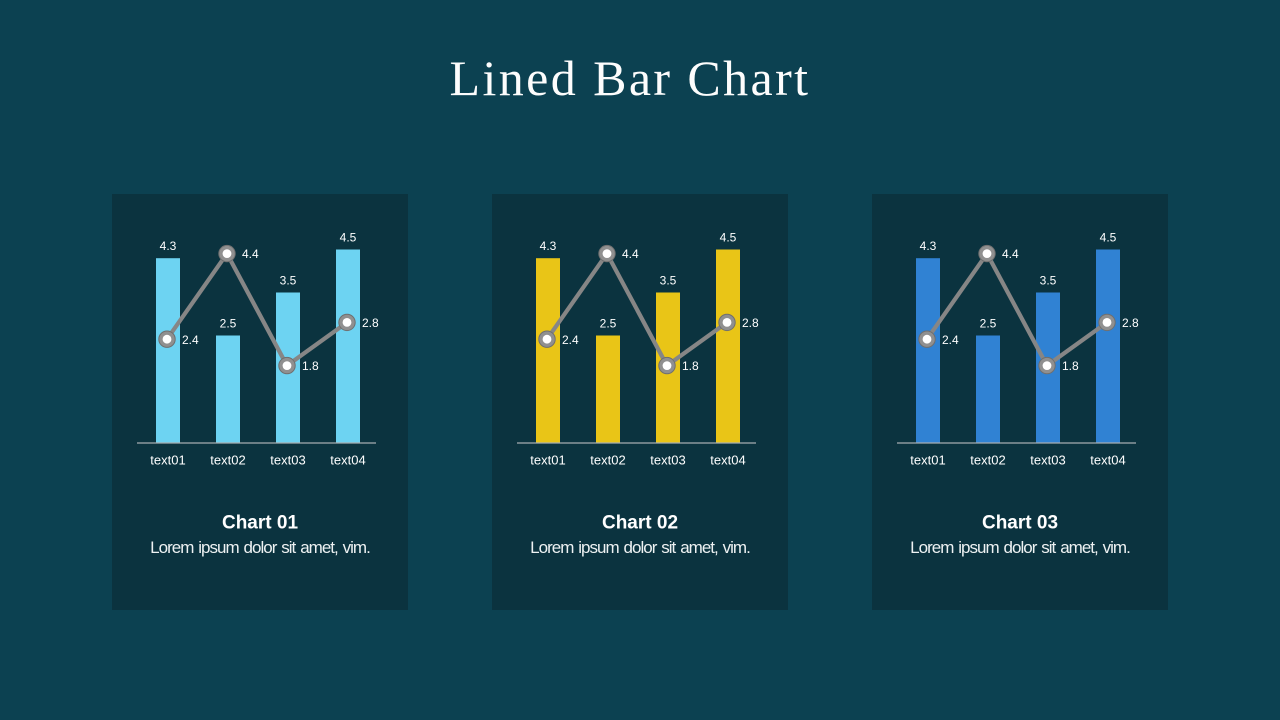  I want to click on svg-text: Chart 01, so click(260, 523).